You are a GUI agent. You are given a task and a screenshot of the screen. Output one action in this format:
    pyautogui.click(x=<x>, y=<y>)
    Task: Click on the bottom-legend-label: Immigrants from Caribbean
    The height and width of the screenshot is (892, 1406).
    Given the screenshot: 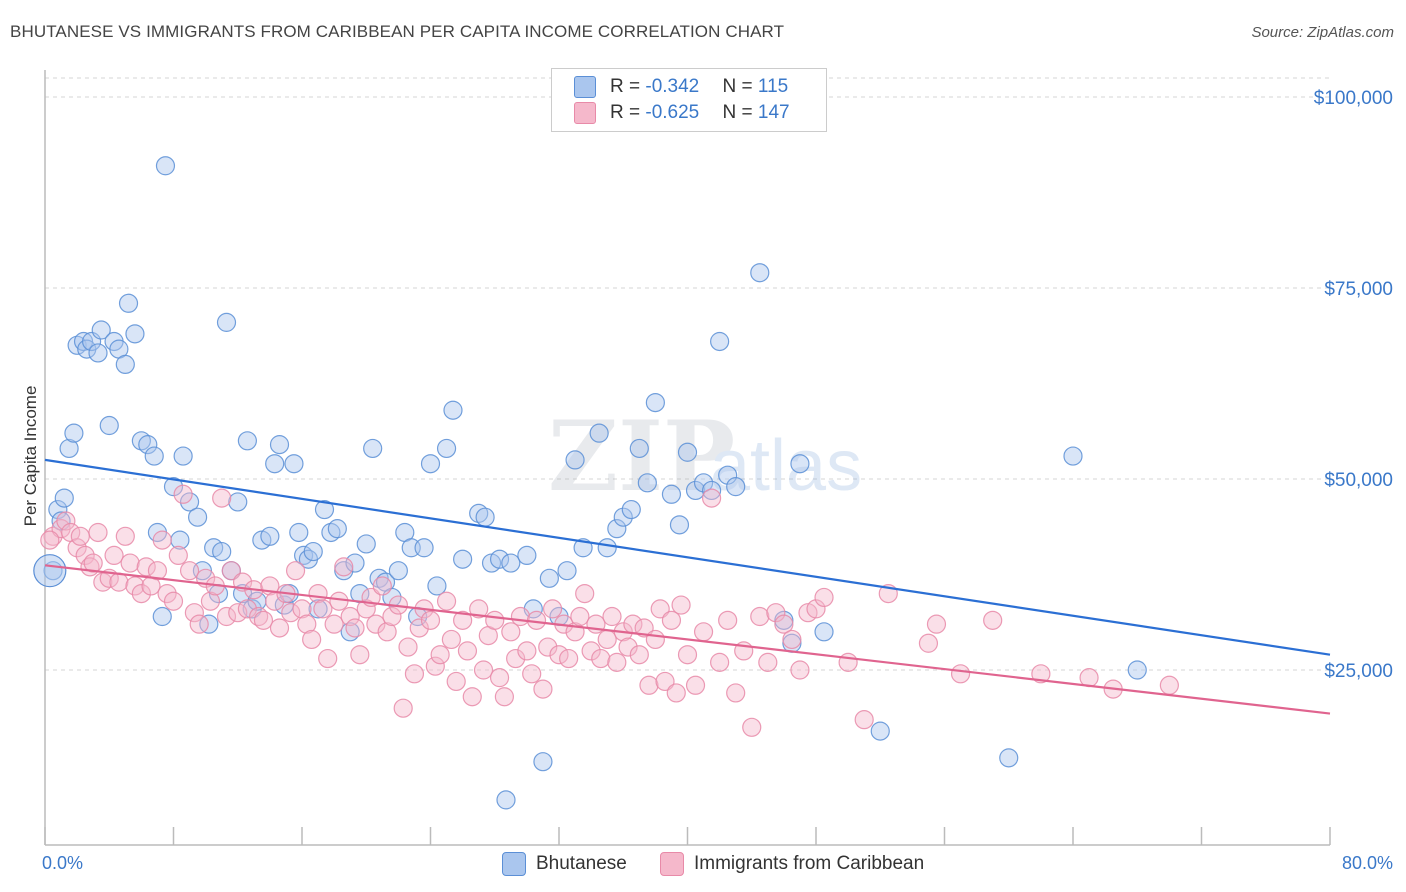 What is the action you would take?
    pyautogui.click(x=809, y=864)
    